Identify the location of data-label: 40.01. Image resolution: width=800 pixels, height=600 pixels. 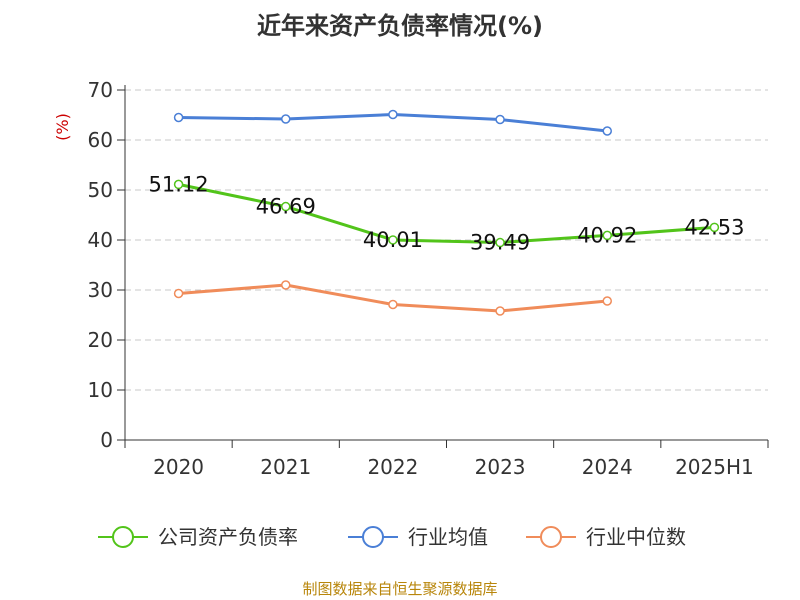
(393, 240).